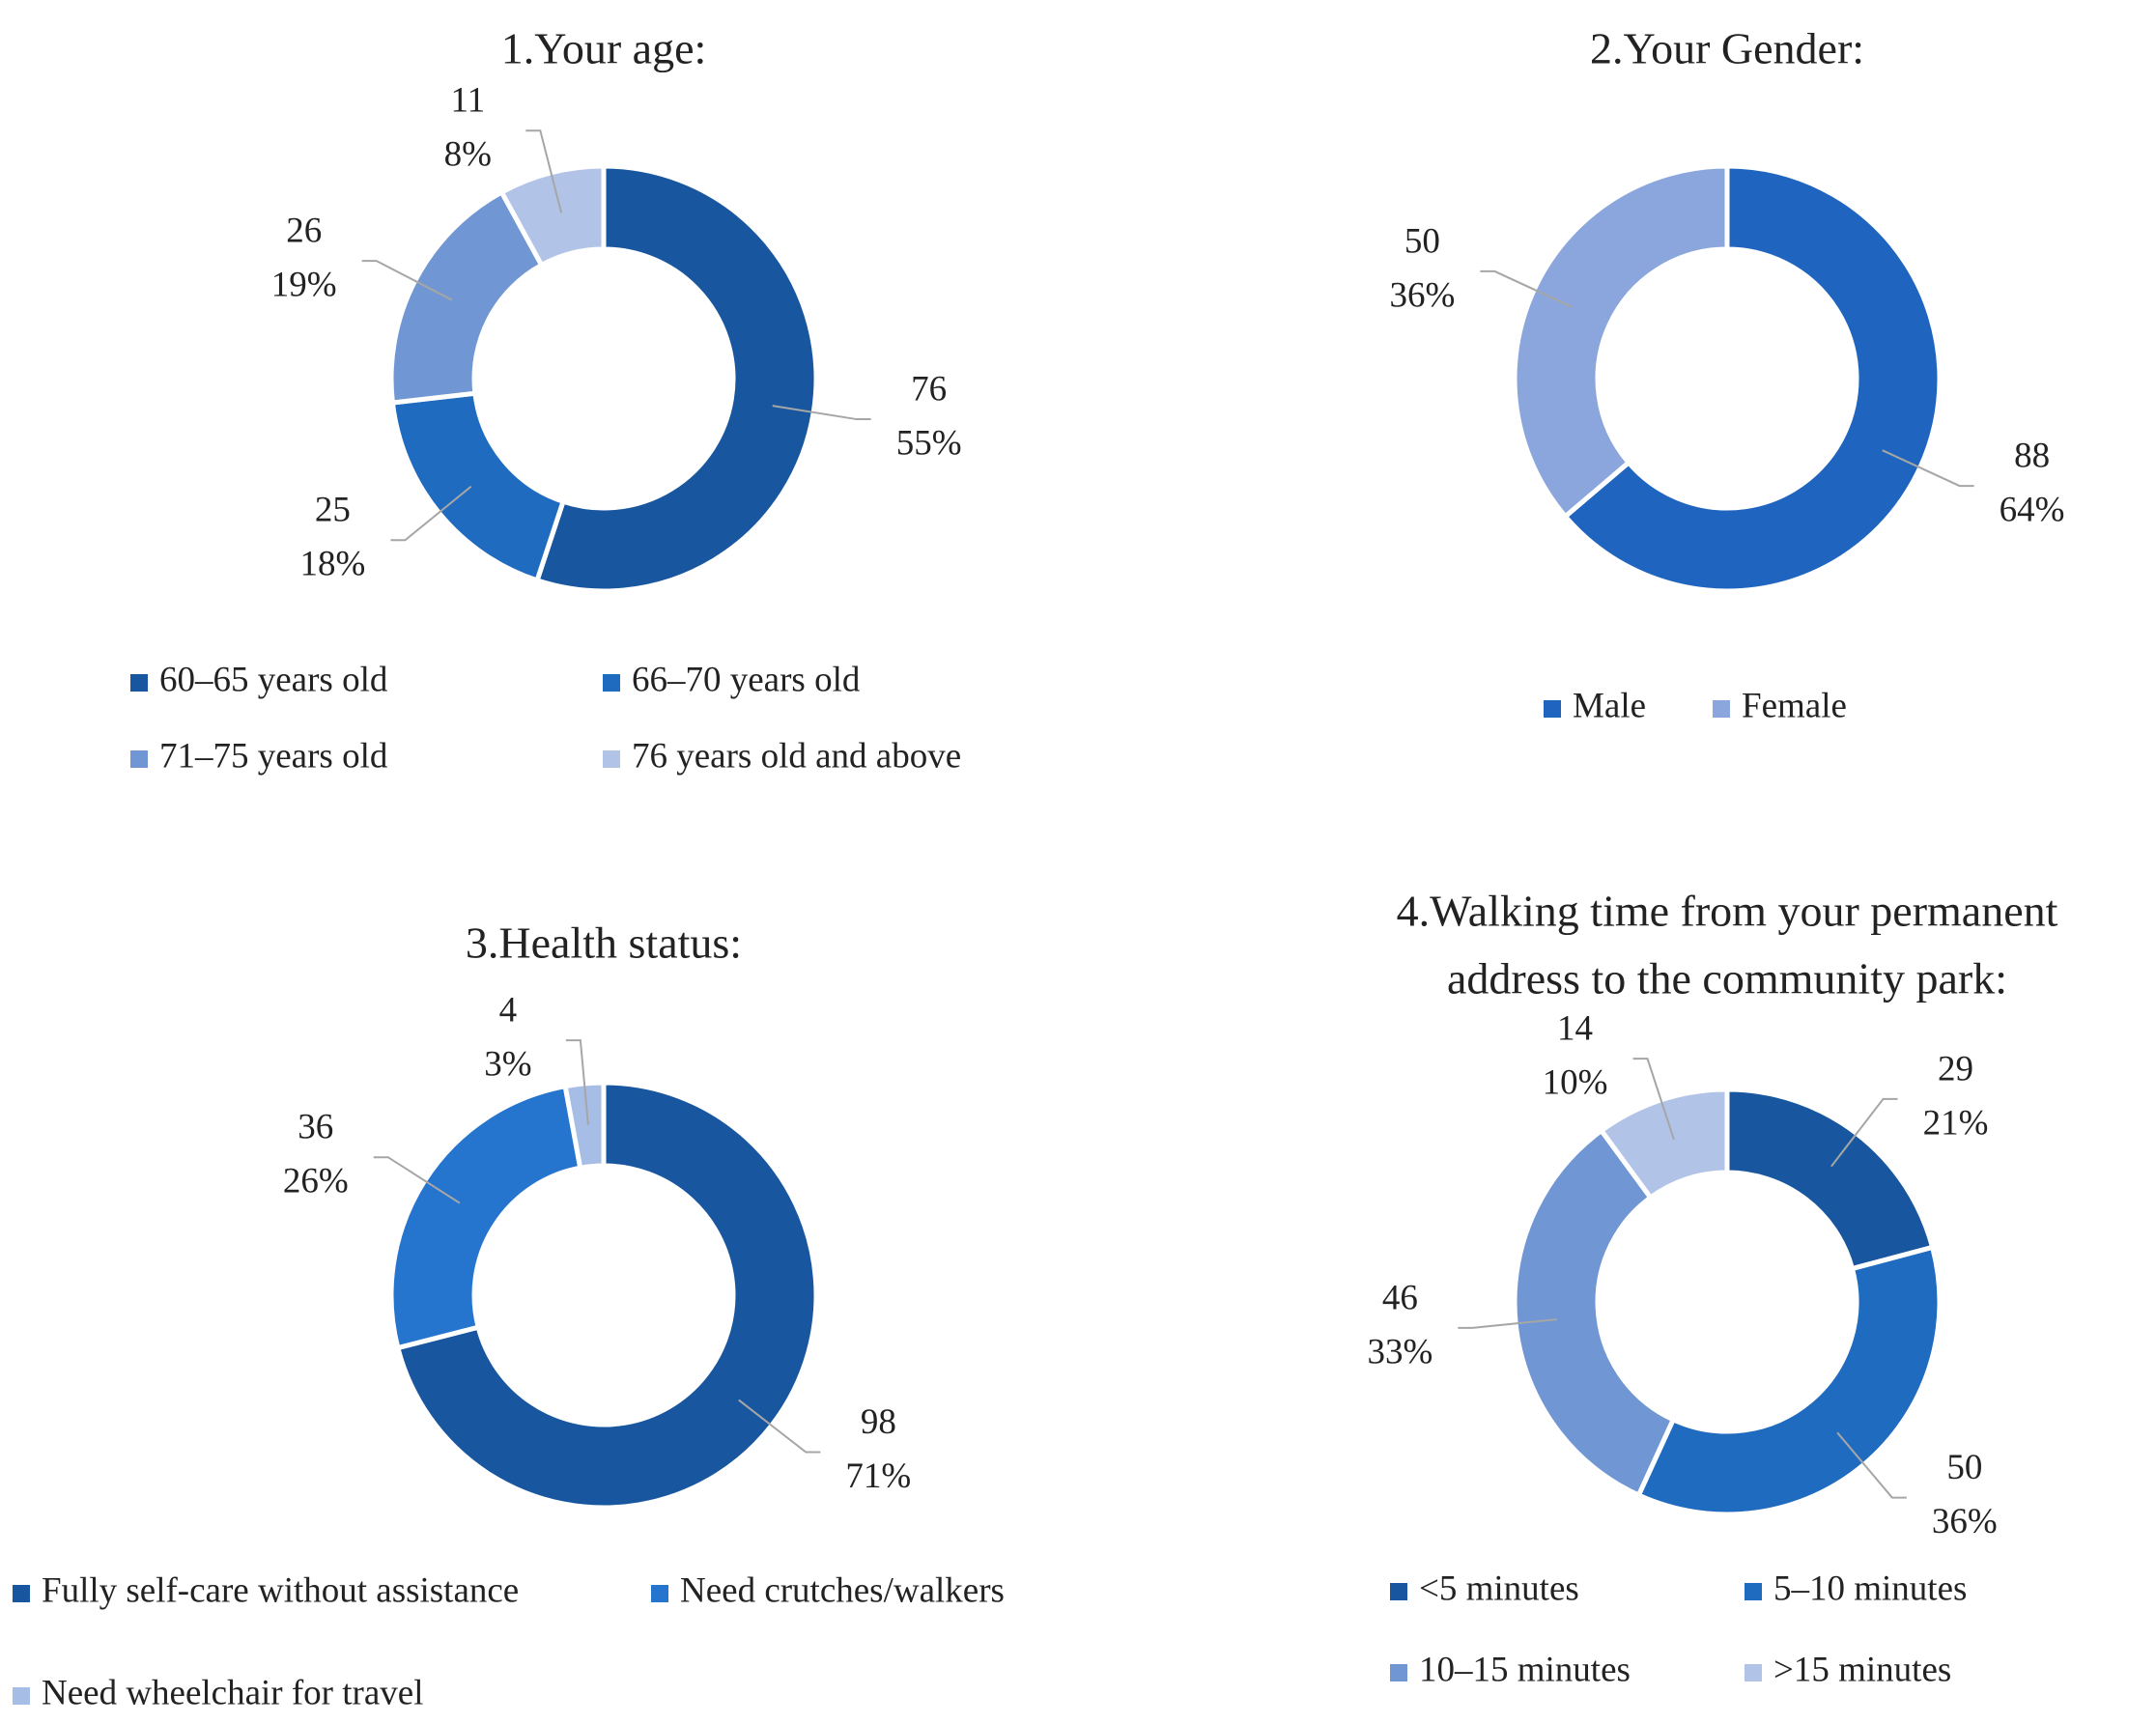 This screenshot has height=1724, width=2156. Describe the element at coordinates (333, 510) in the screenshot. I see `value-label: 25` at that location.